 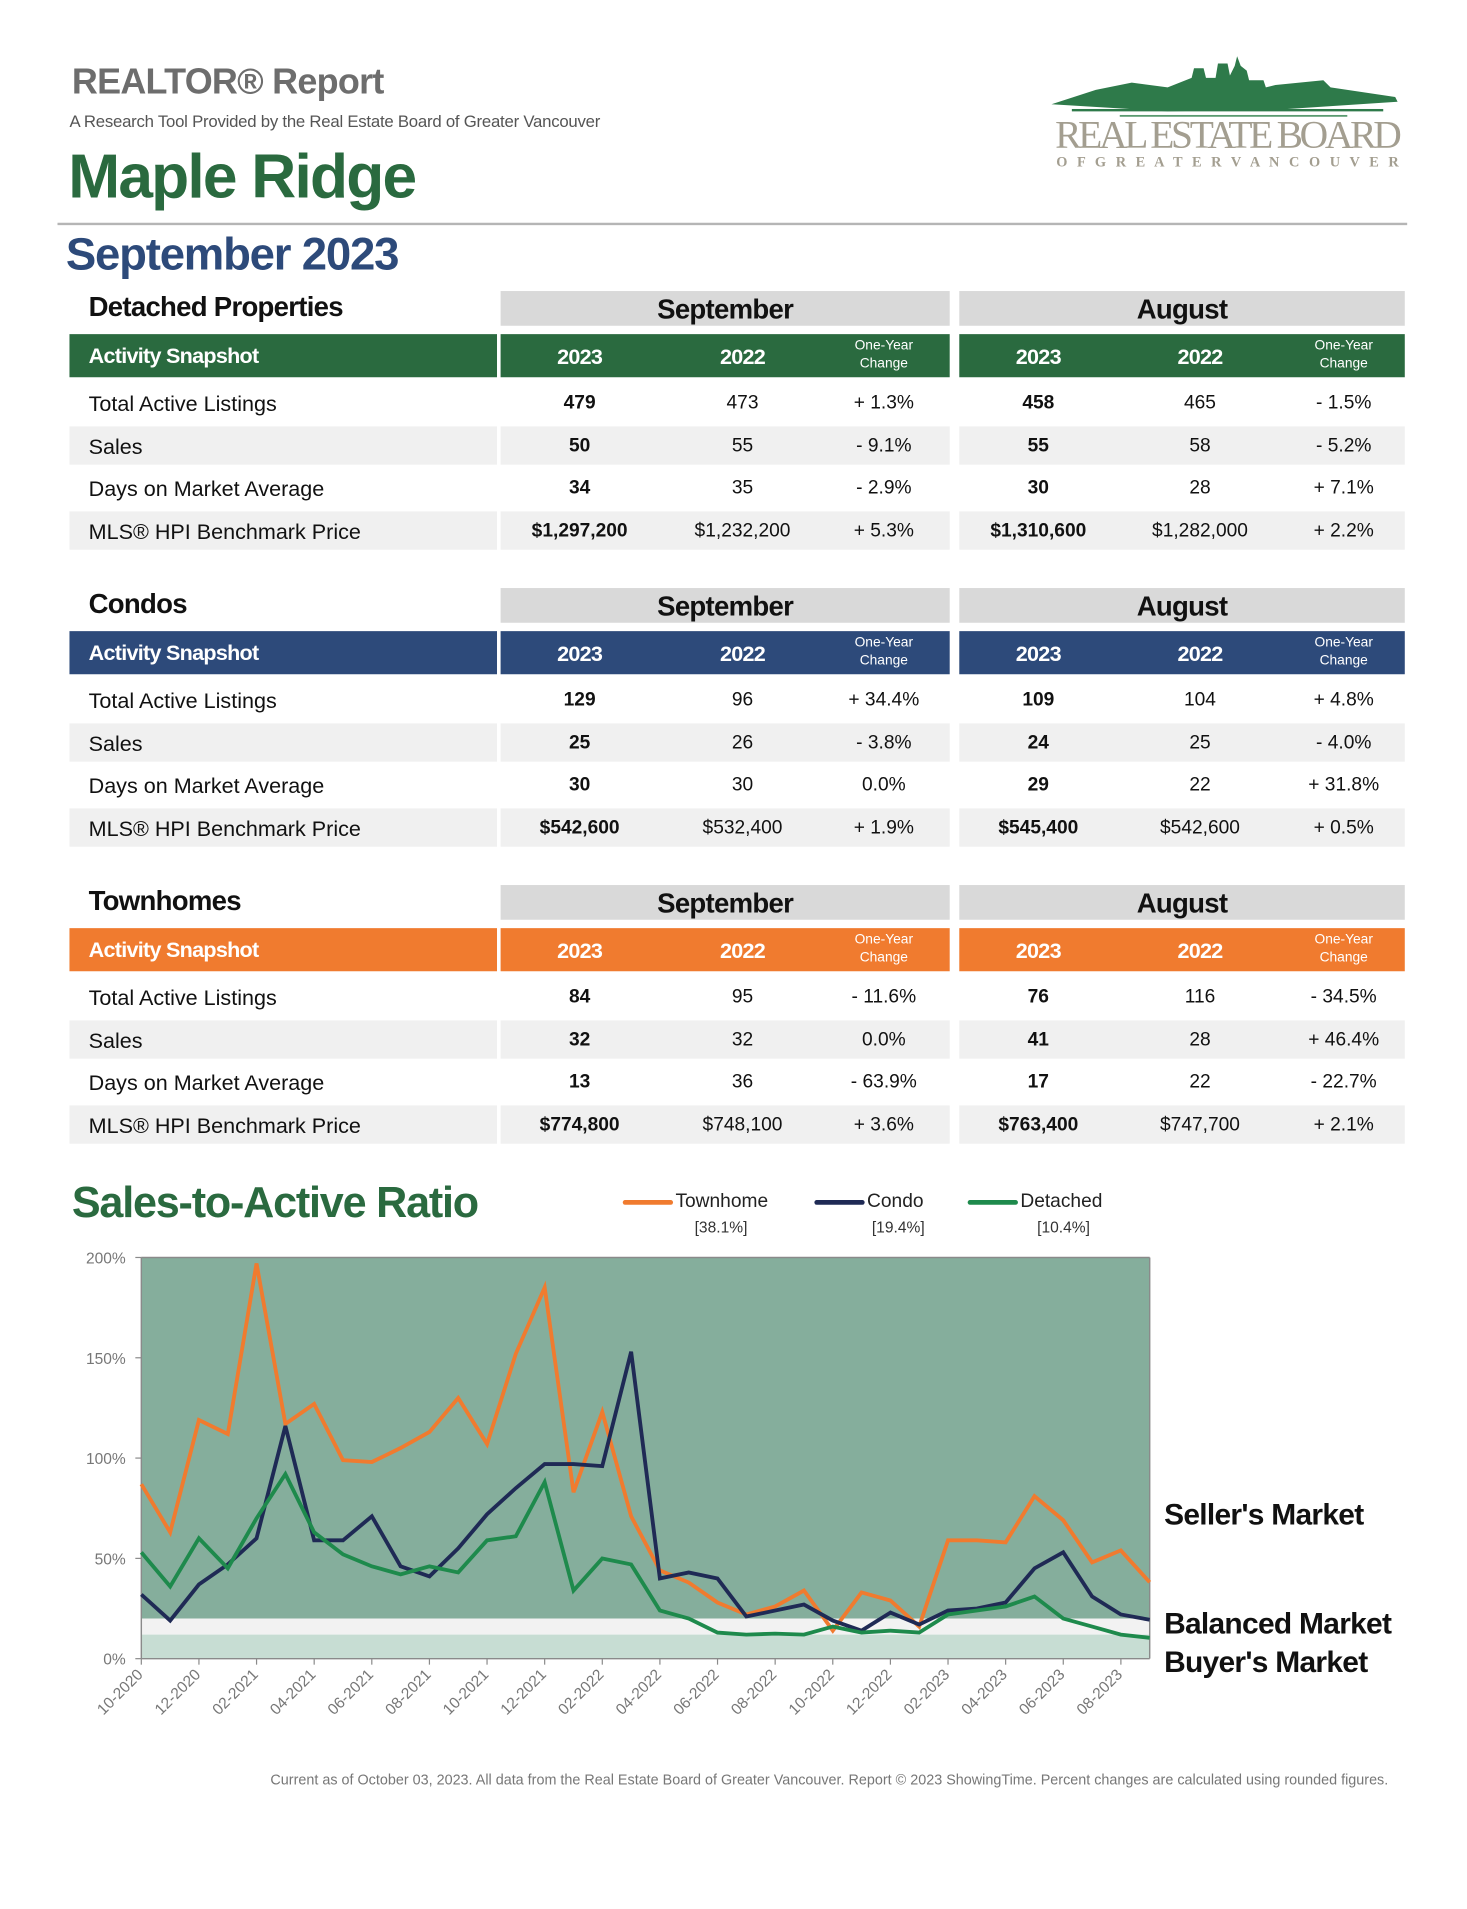 What do you see at coordinates (737, 1039) in the screenshot?
I see `table-row: Sales 32 32 0.0% 41 28 + 46.4%` at bounding box center [737, 1039].